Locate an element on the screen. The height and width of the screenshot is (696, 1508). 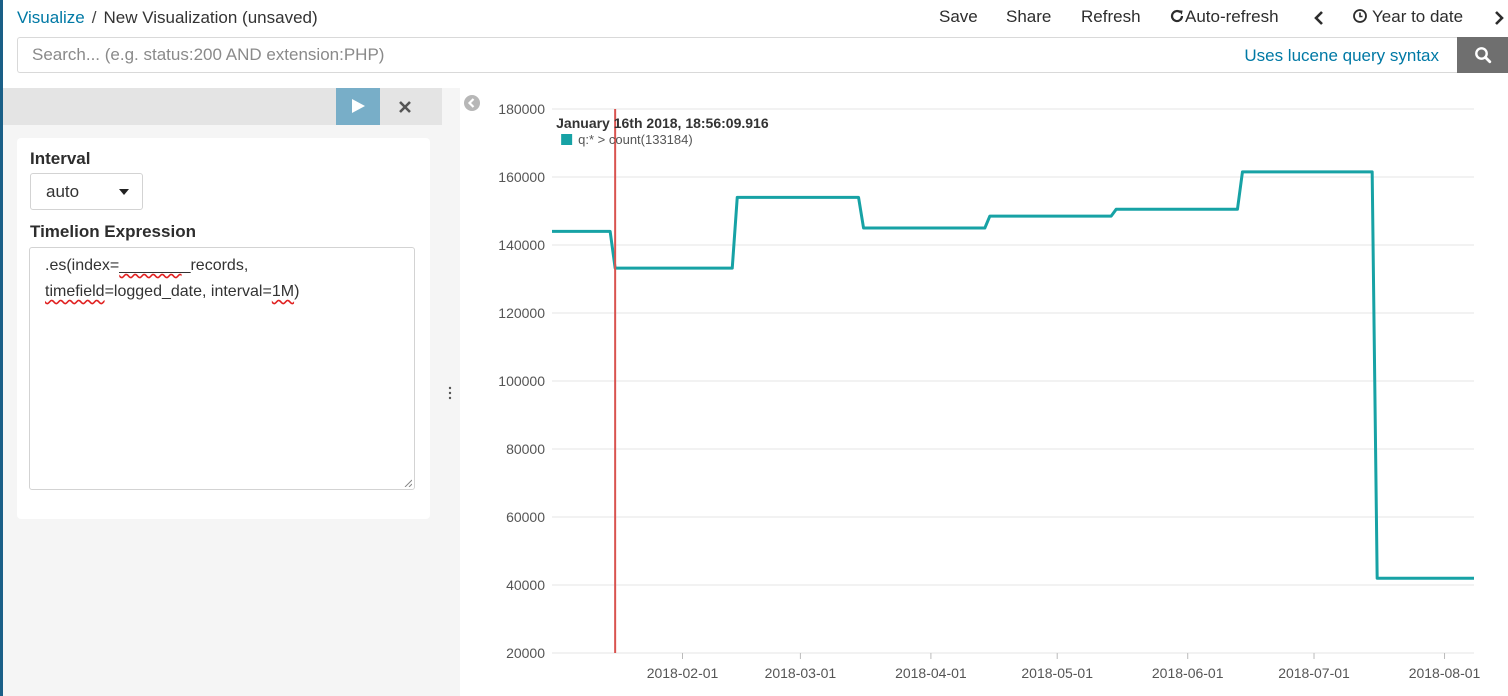
search-input is located at coordinates (622, 55).